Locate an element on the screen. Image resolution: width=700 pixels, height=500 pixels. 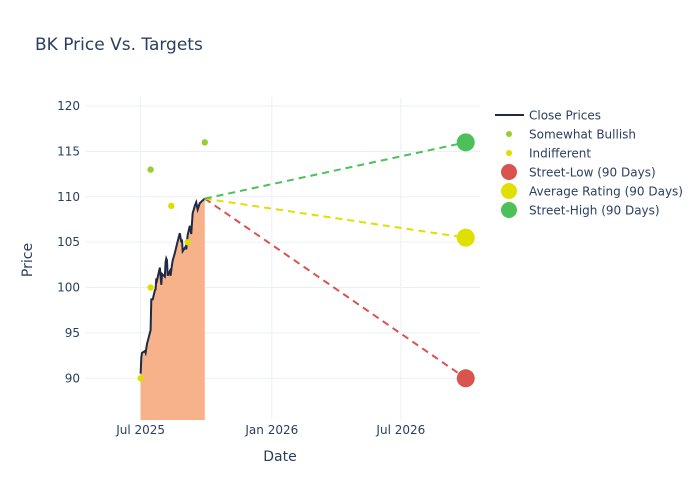
y-tick-label: 120 is located at coordinates (68, 106).